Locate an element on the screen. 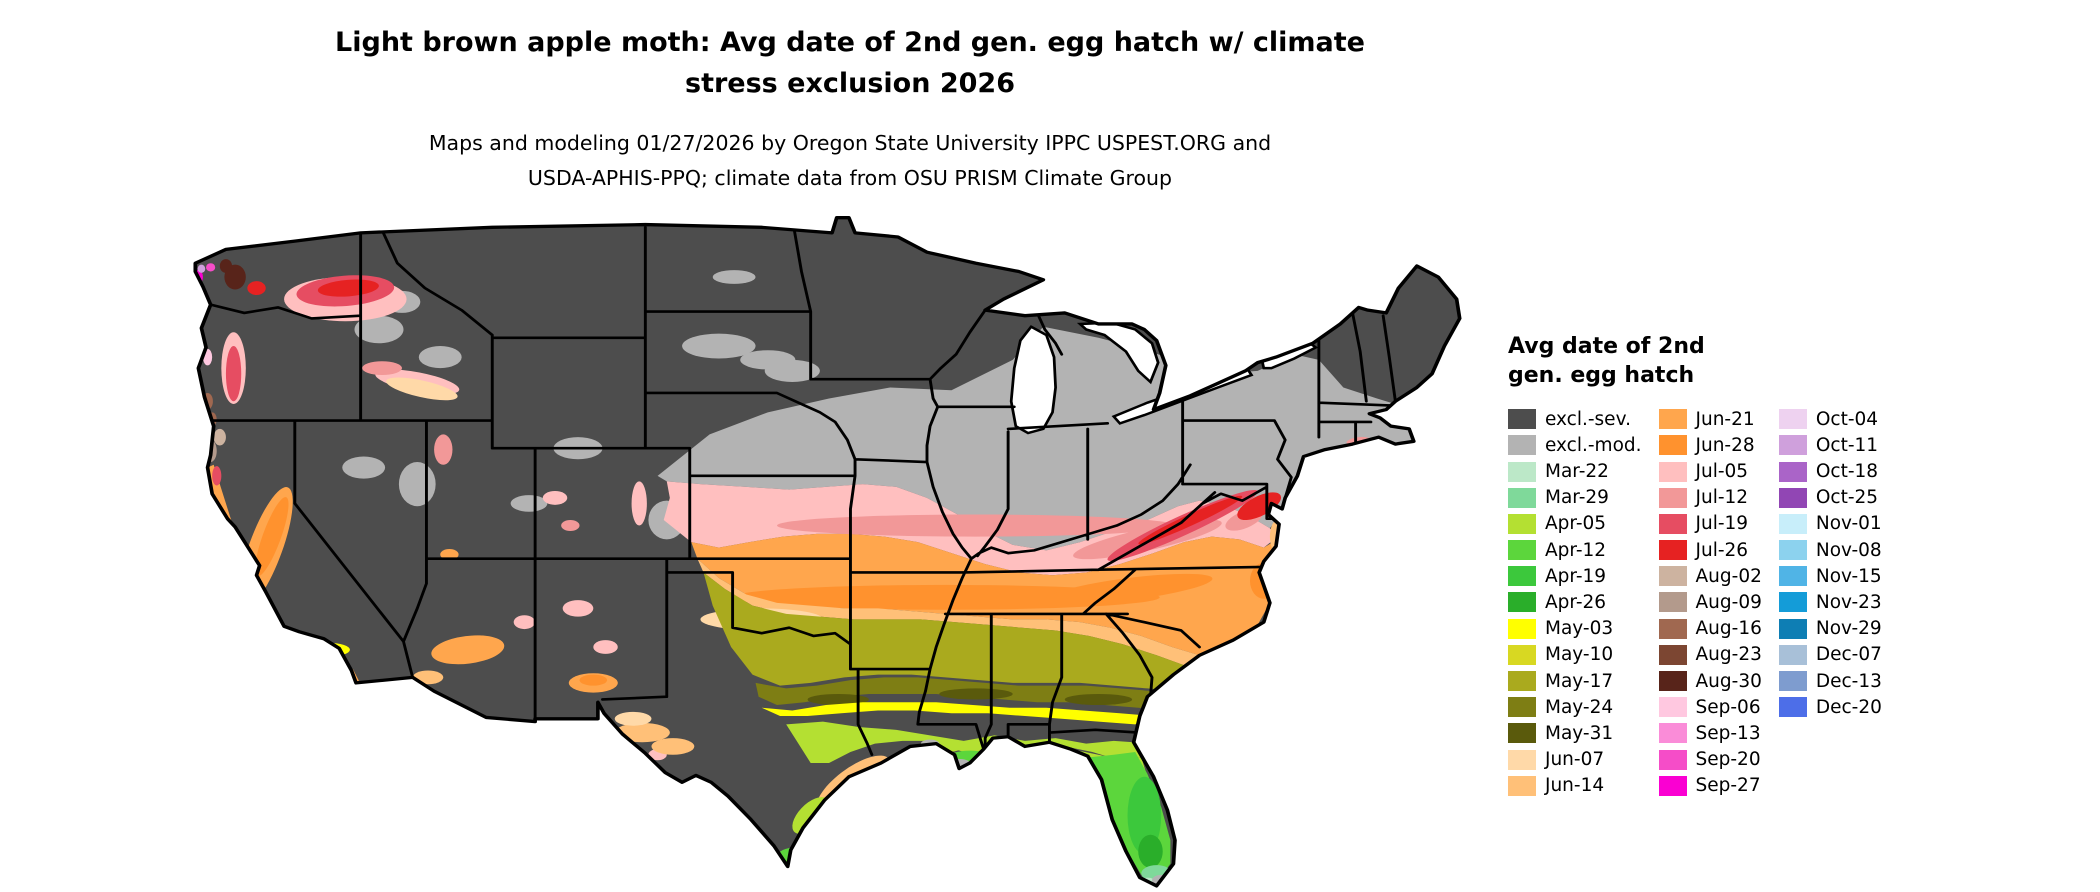  legend-label: Nov-08 is located at coordinates (1848, 550).